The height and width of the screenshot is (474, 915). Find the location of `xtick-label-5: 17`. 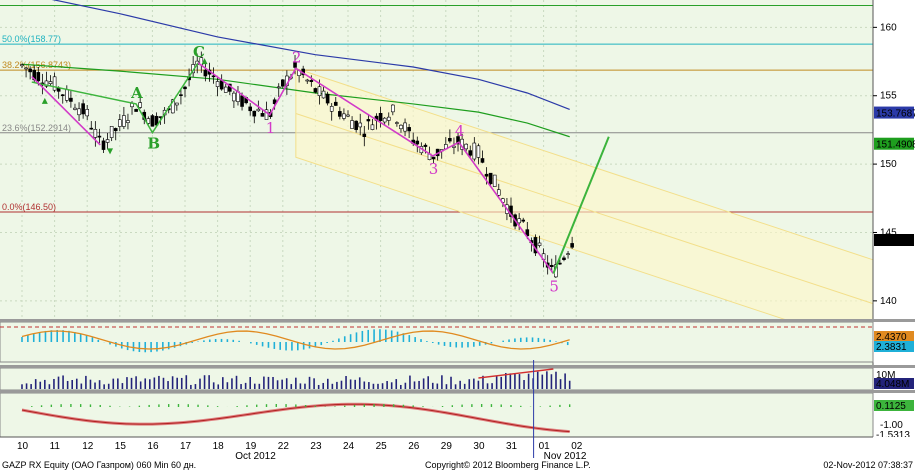

xtick-label-5: 17 is located at coordinates (186, 446).